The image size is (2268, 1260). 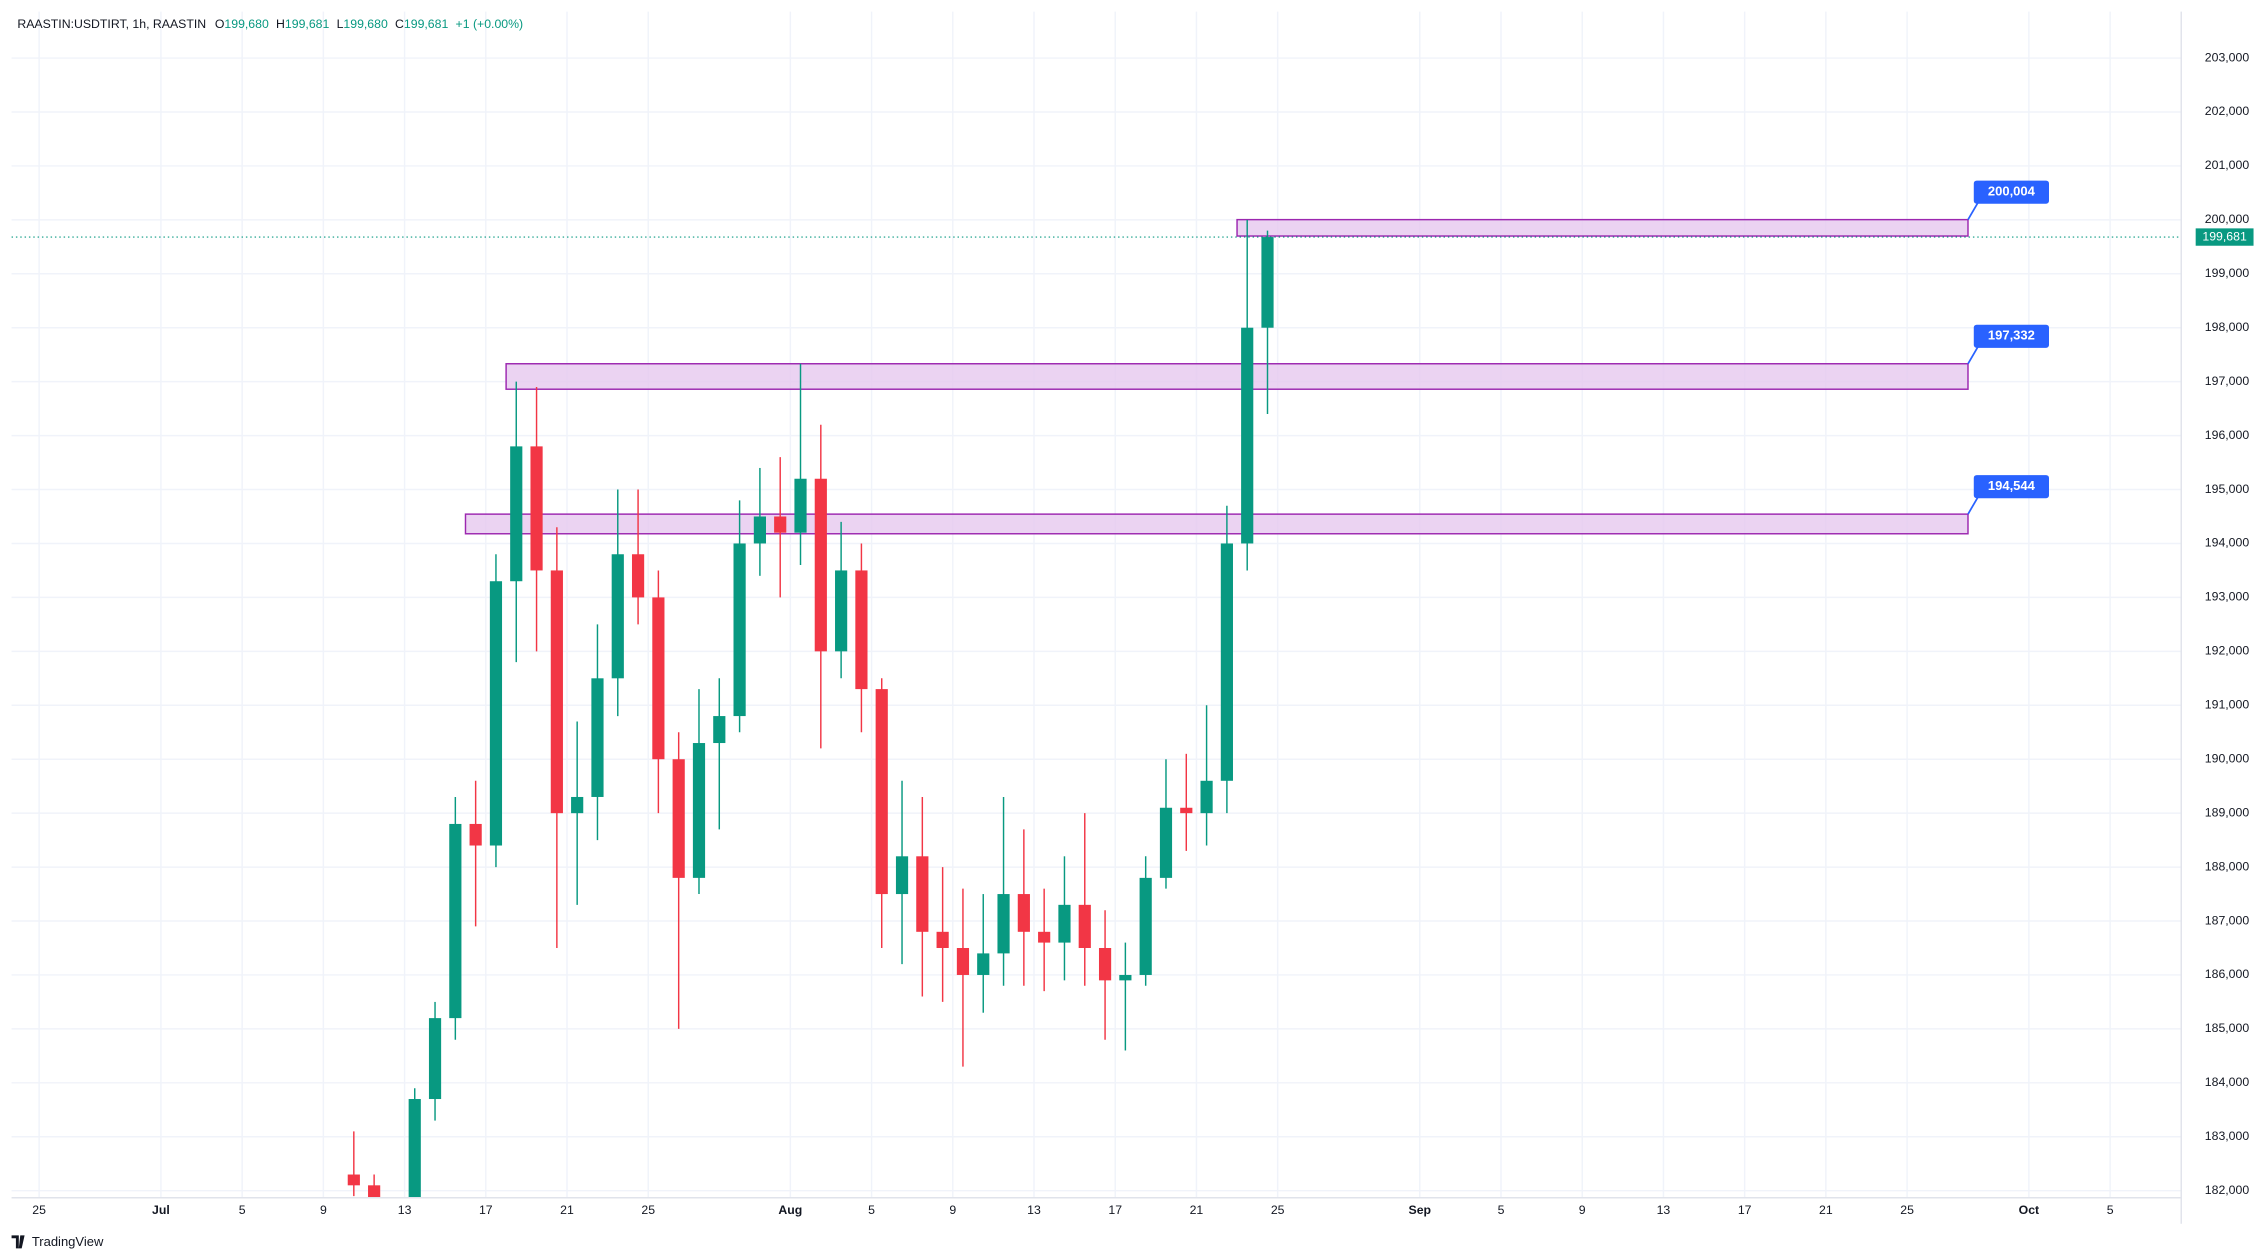 I want to click on y-tick-label: 186,000, so click(x=2227, y=974).